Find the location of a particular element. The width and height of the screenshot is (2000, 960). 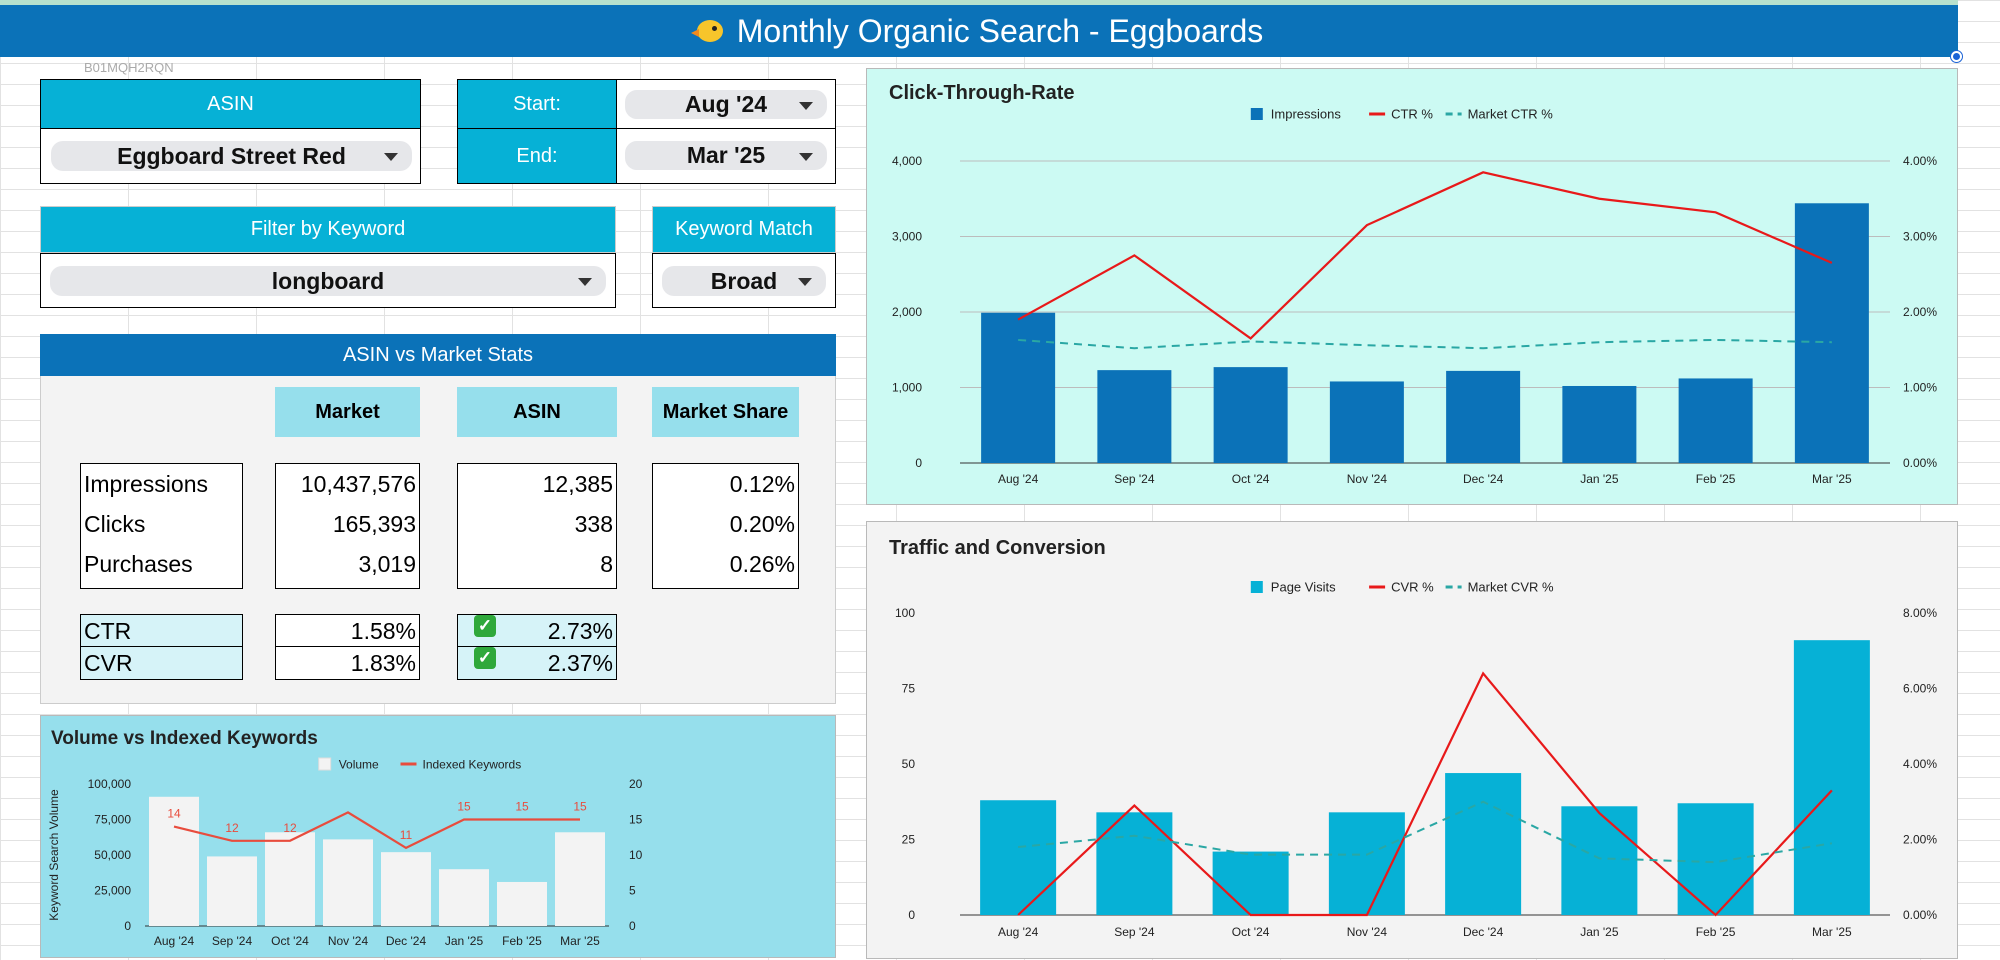

resize-handle is located at coordinates (1956, 56).